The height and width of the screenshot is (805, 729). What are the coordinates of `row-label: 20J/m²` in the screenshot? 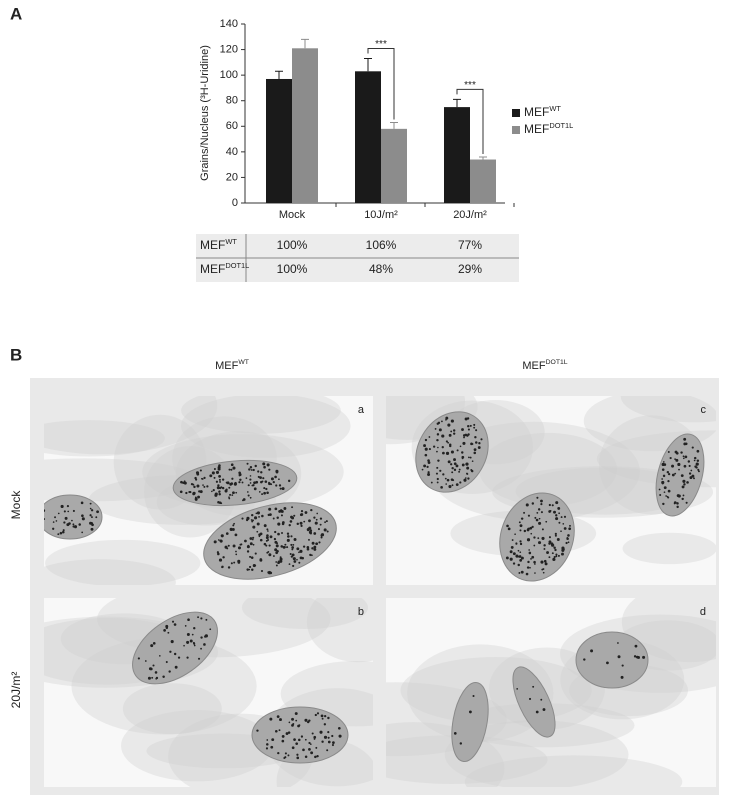 It's located at (16, 690).